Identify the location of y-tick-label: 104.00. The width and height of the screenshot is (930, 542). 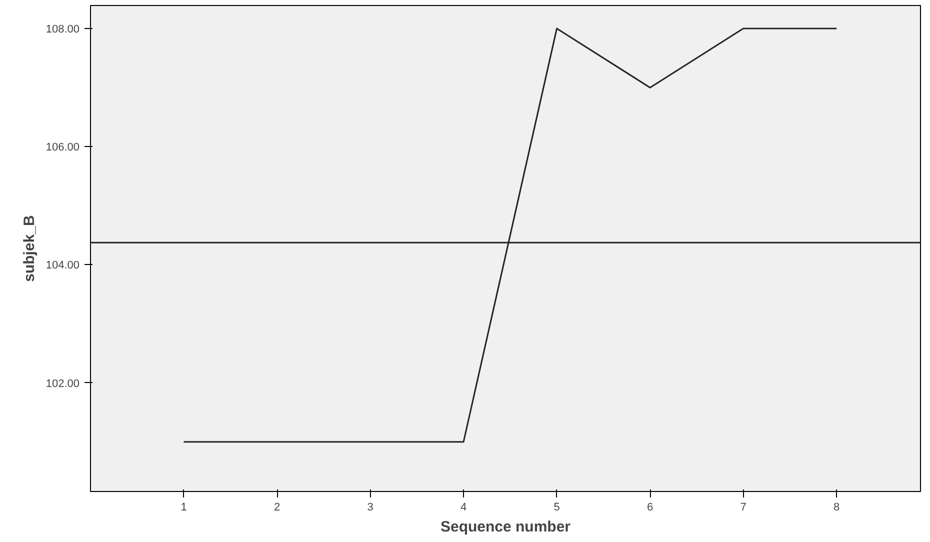
(63, 266).